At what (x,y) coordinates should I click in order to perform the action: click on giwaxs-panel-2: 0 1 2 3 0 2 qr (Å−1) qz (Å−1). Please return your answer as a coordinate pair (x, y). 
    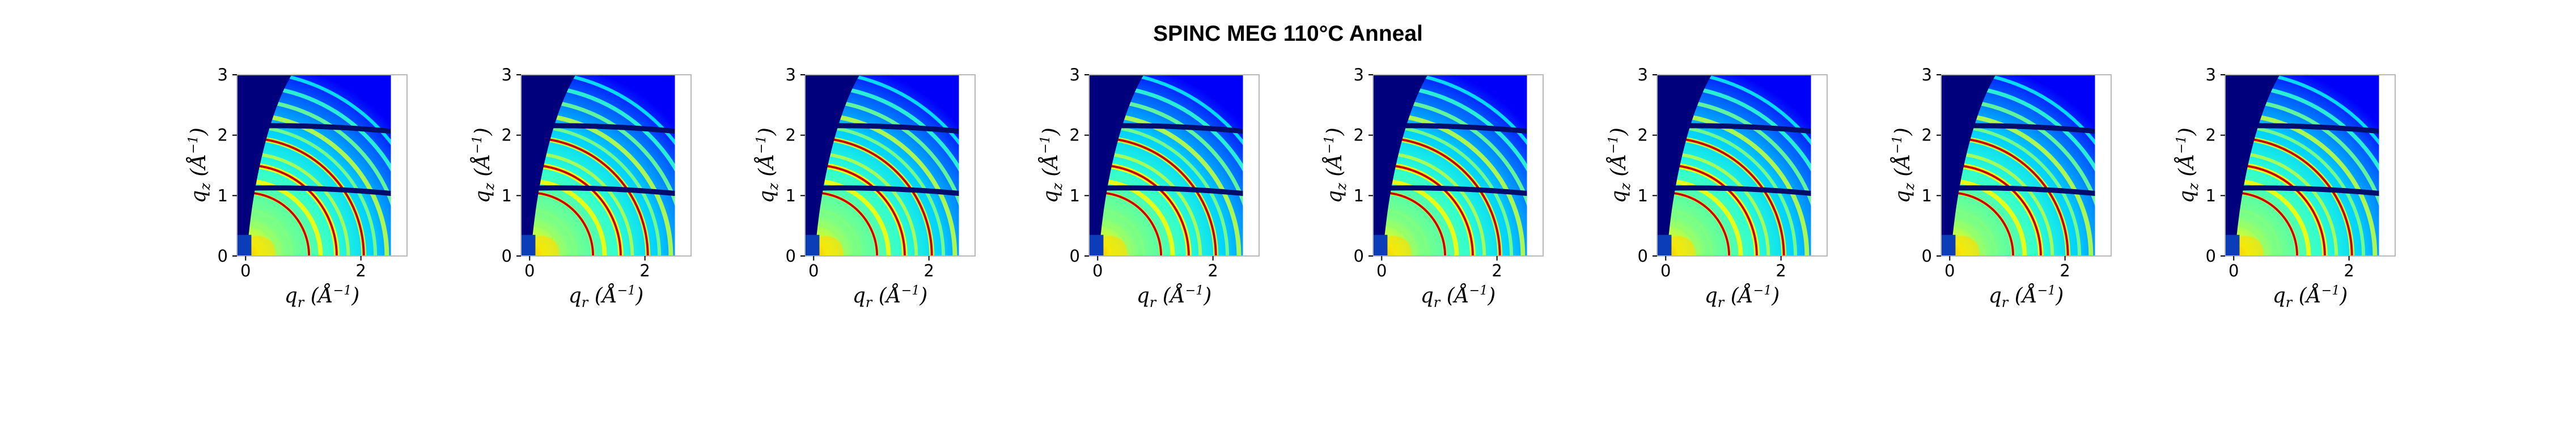
    Looking at the image, I should click on (581, 187).